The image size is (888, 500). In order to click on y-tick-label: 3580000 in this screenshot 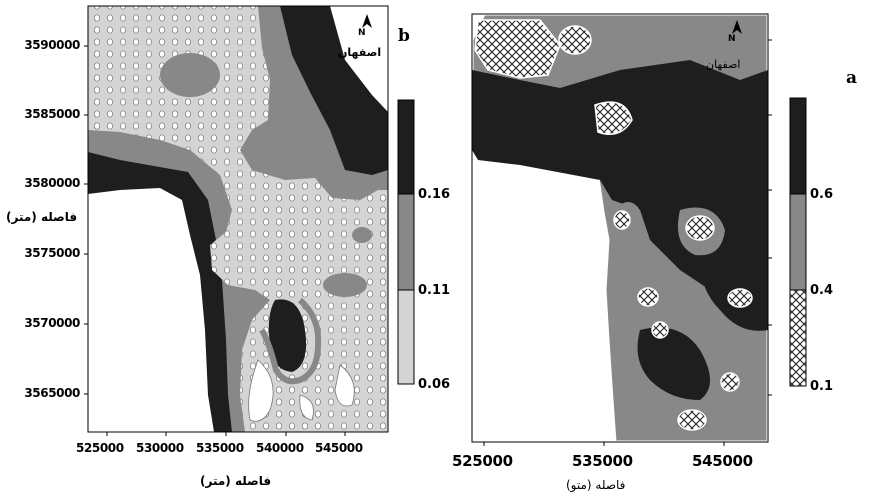, I will do `click(52, 183)`.